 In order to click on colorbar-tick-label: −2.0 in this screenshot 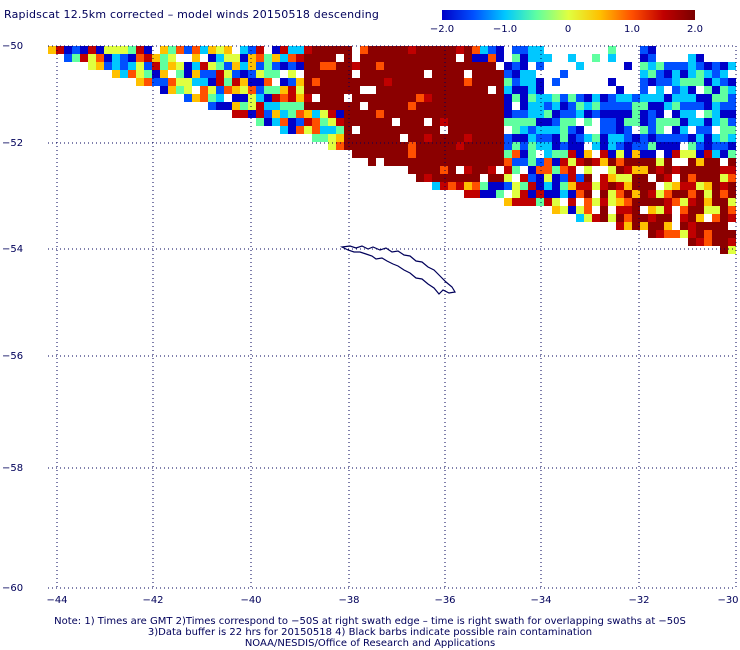, I will do `click(442, 29)`.